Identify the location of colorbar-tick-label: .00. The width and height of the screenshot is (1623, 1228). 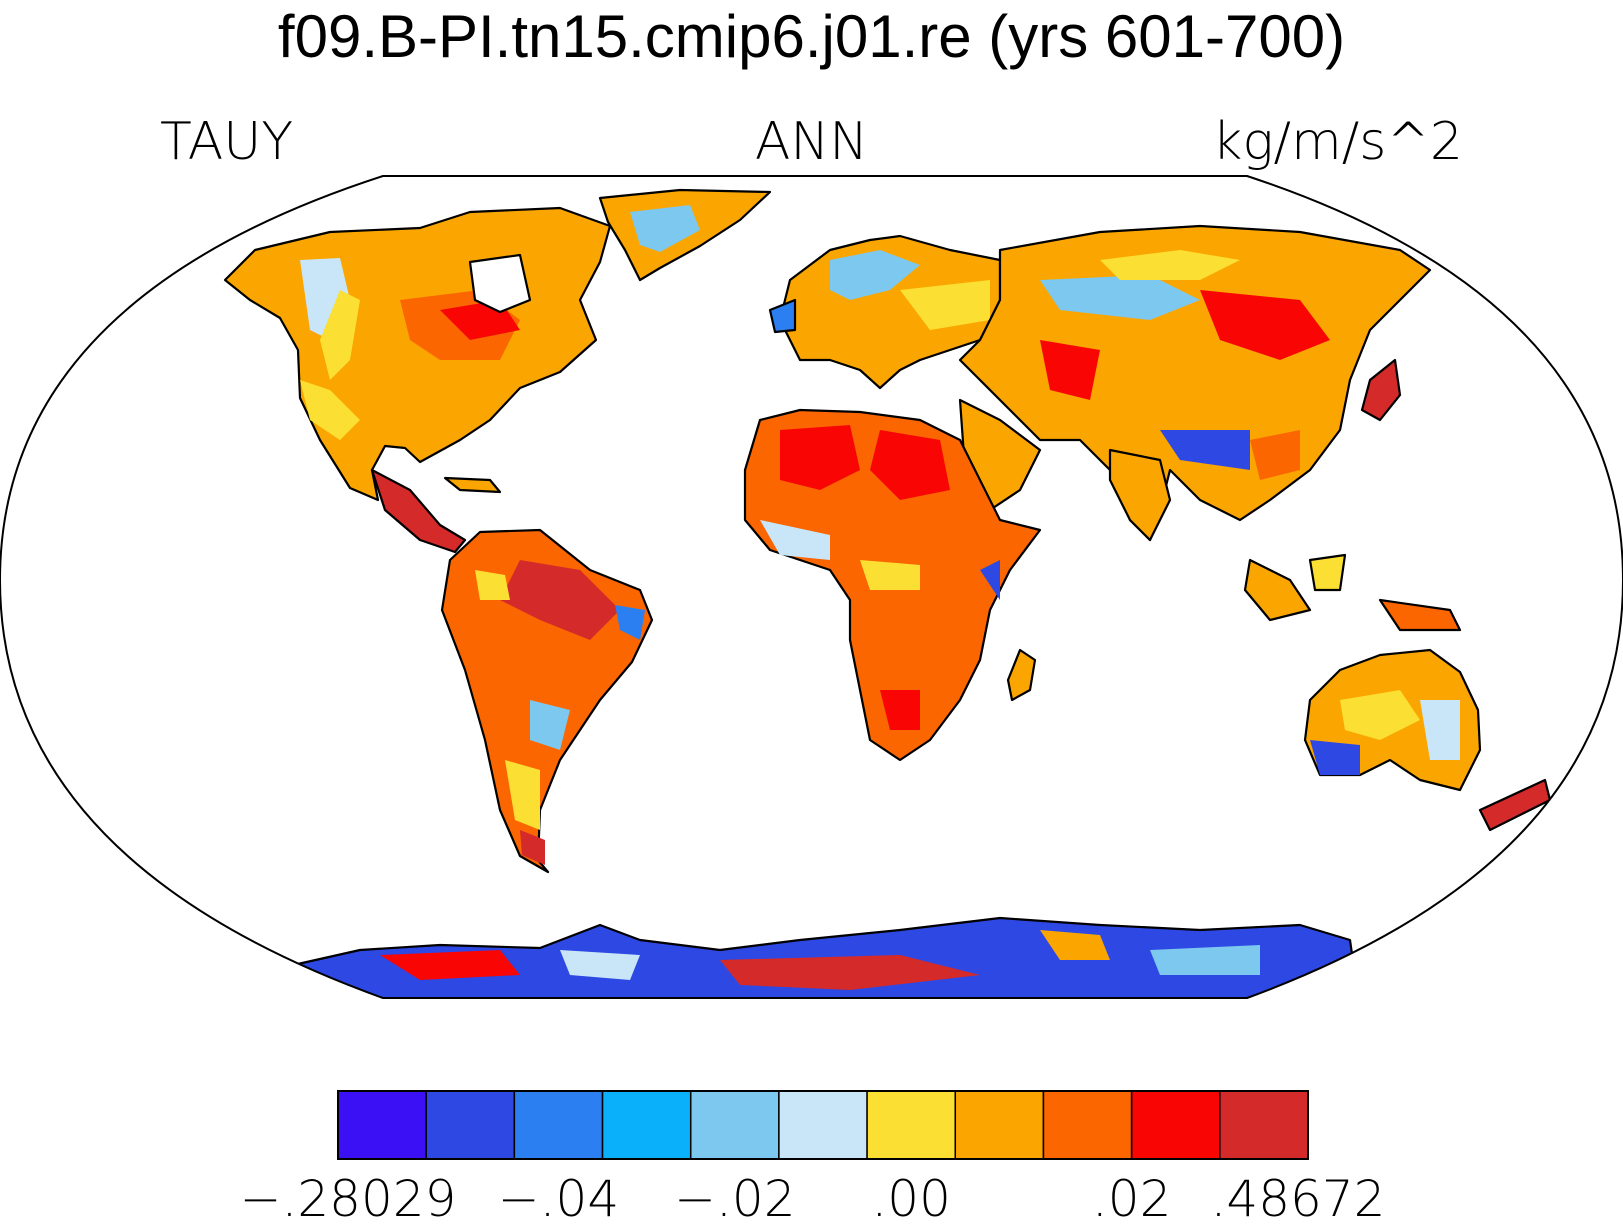
(911, 1199).